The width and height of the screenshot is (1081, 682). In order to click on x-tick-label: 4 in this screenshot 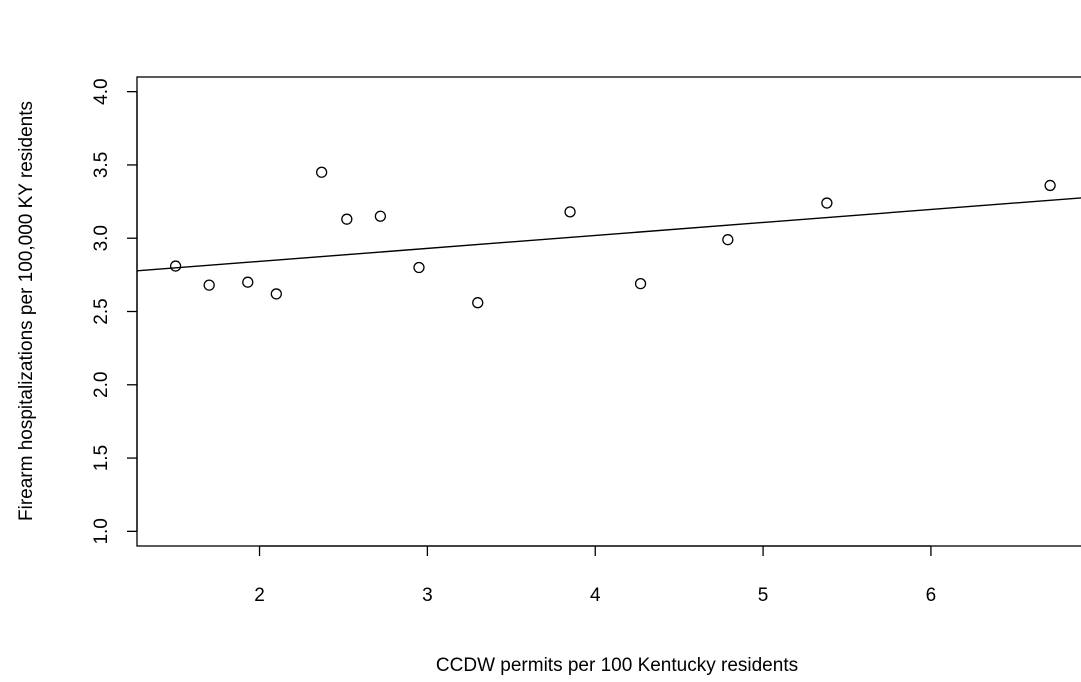, I will do `click(595, 595)`.